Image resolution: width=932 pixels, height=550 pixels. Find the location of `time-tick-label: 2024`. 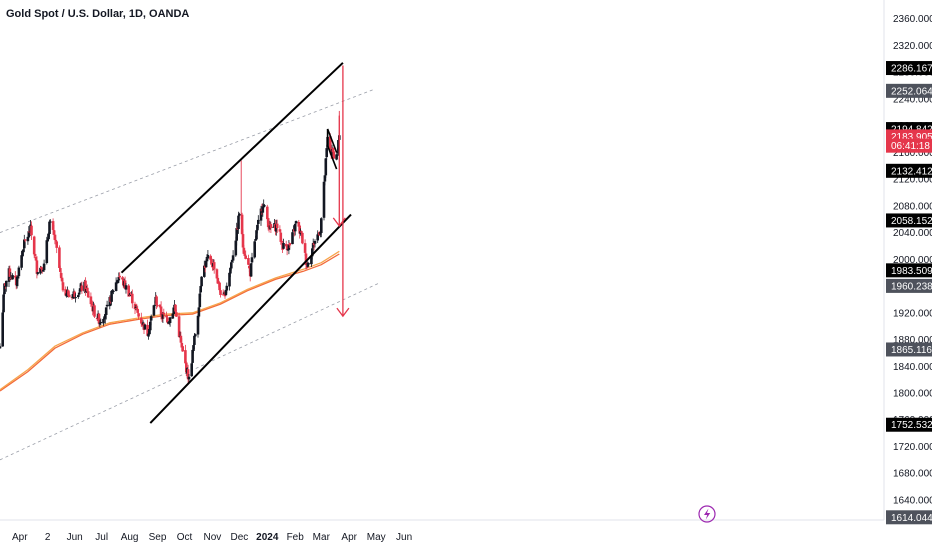

time-tick-label: 2024 is located at coordinates (267, 537).